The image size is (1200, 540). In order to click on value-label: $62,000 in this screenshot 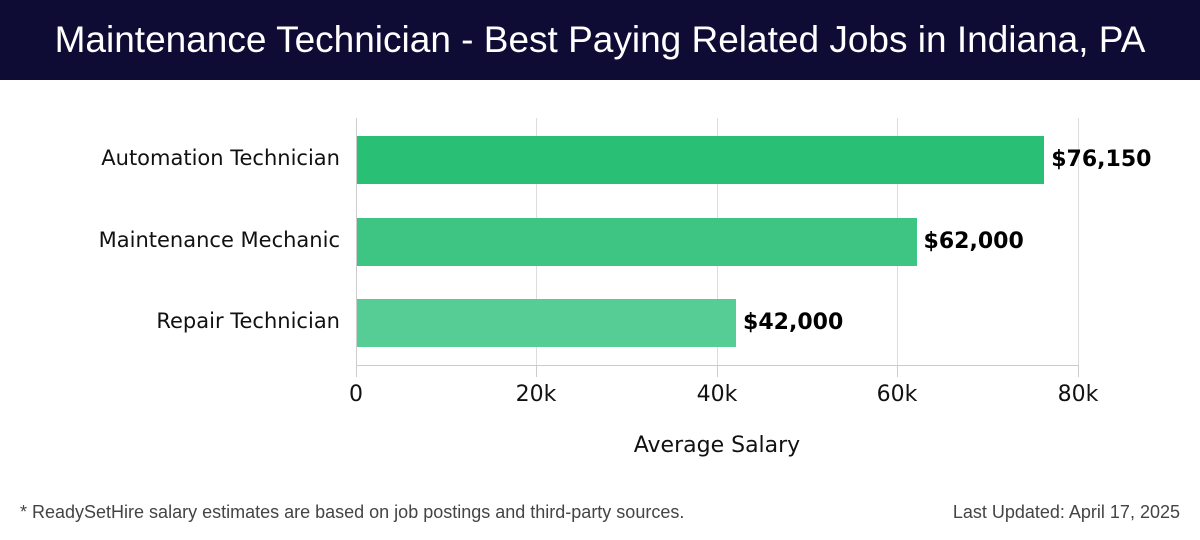, I will do `click(973, 241)`.